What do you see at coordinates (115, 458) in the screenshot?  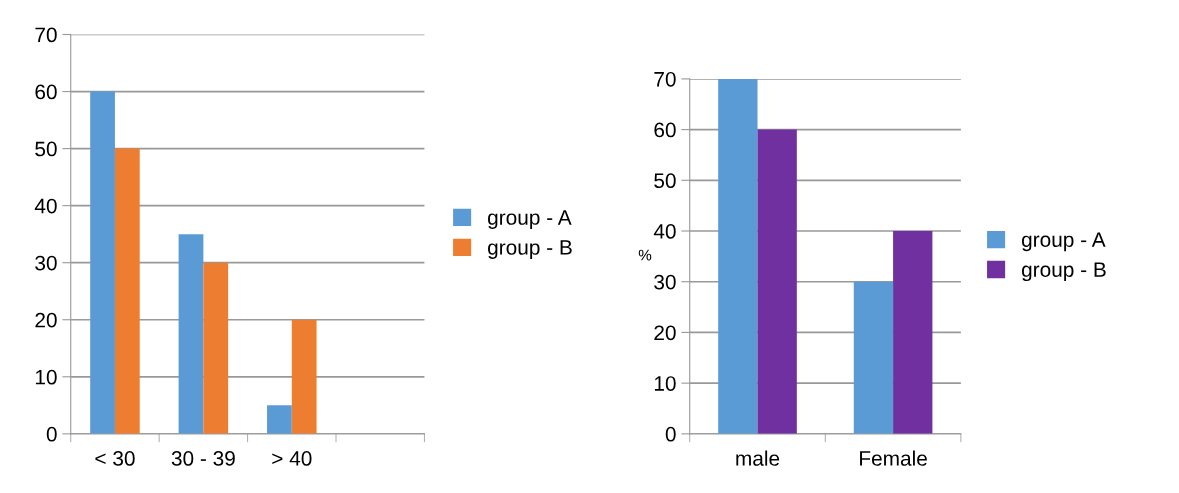 I see `x-tick-label: < 30` at bounding box center [115, 458].